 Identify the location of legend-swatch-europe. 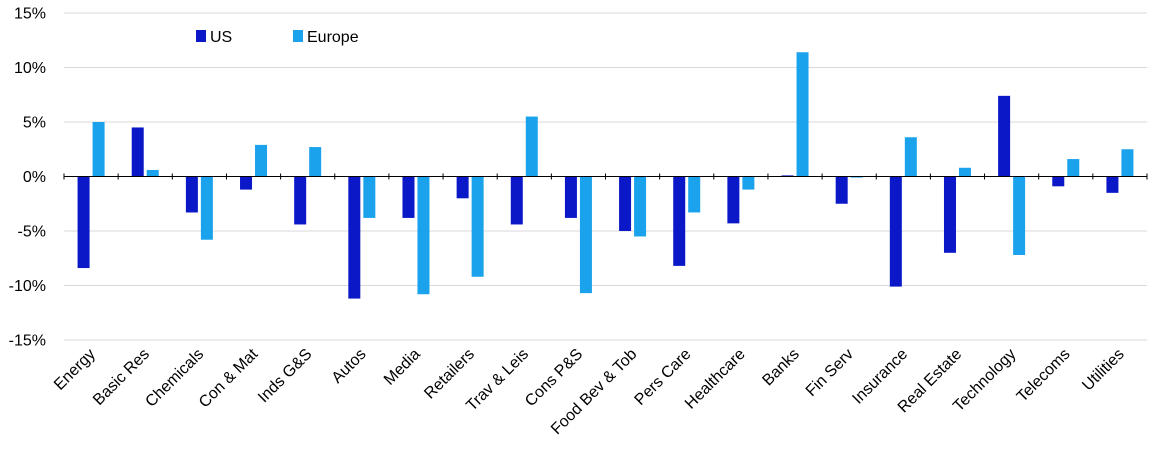
(298, 36).